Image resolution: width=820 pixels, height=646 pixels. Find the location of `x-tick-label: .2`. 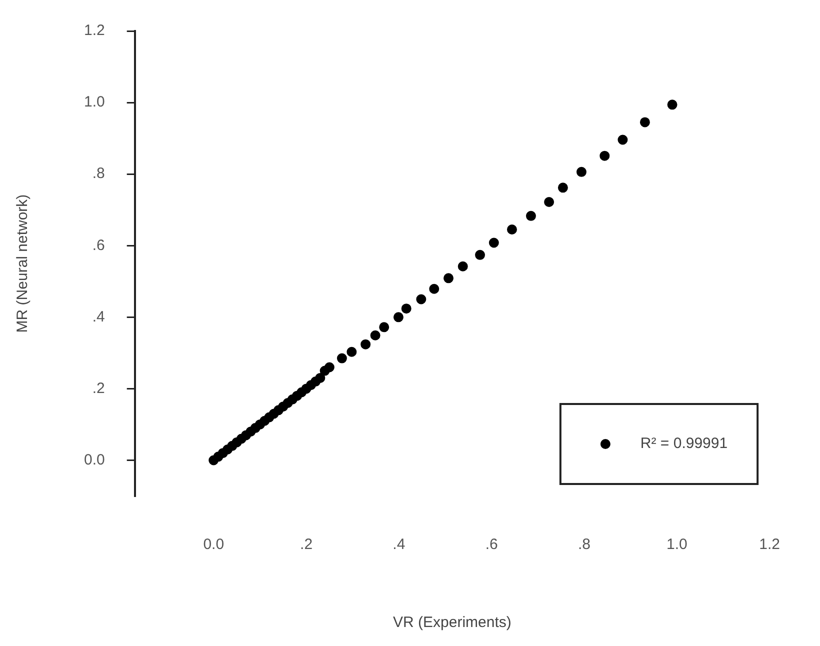

x-tick-label: .2 is located at coordinates (306, 545).